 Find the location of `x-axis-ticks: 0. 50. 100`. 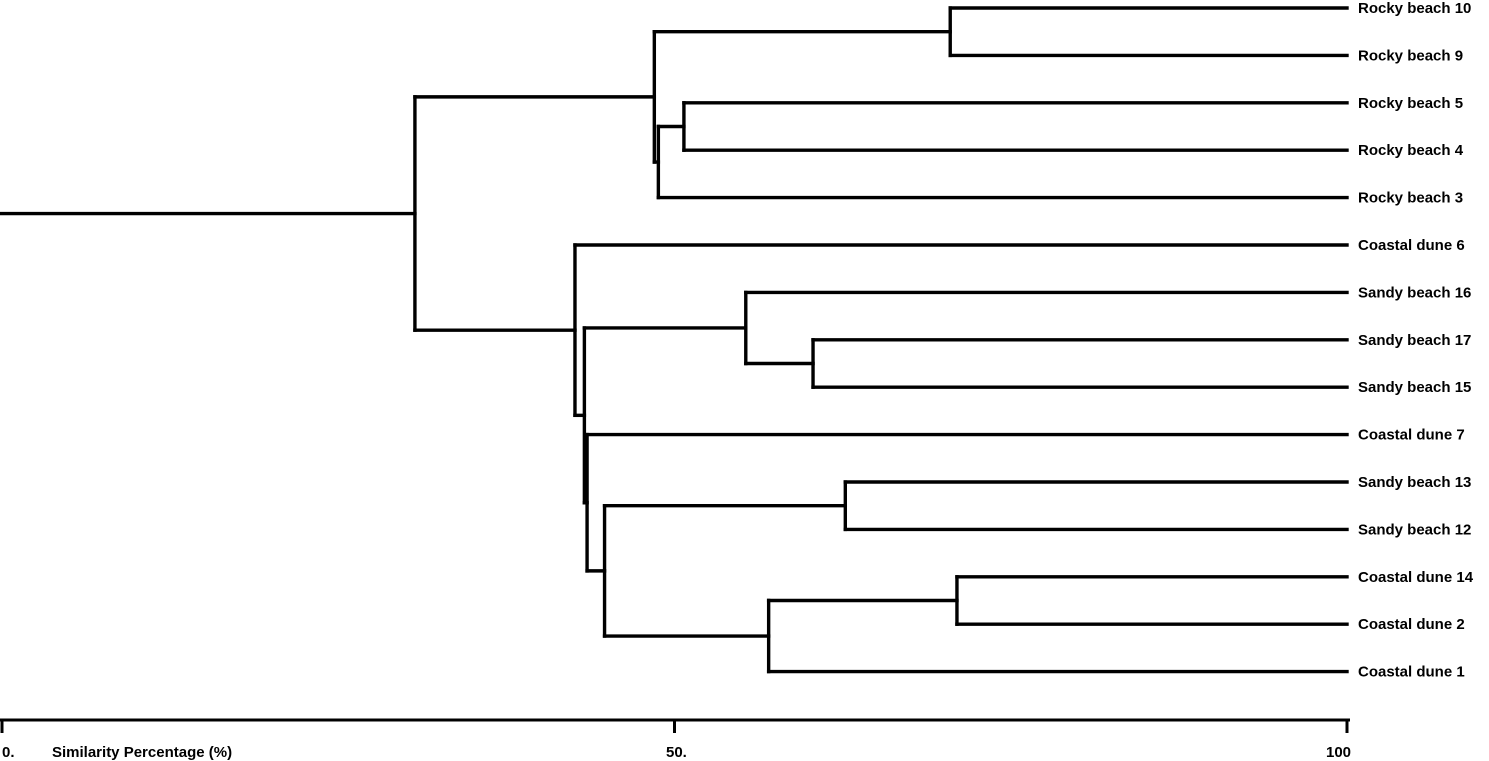

x-axis-ticks: 0. 50. 100 is located at coordinates (675, 740).